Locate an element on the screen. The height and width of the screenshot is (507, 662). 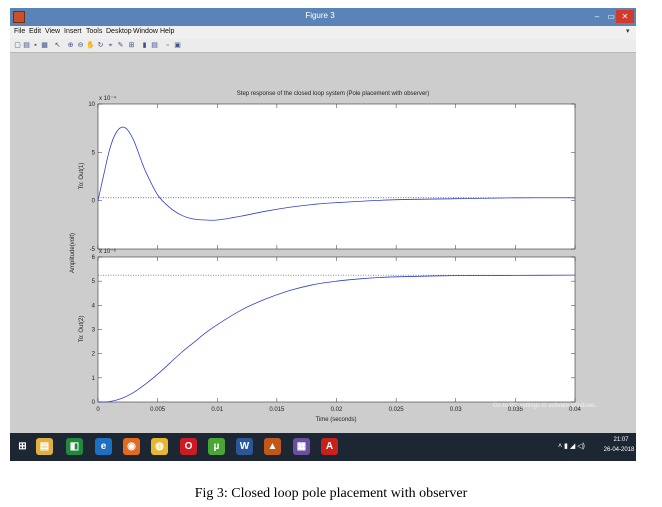
subplot-2-ytick-label: 4 is located at coordinates (94, 306).